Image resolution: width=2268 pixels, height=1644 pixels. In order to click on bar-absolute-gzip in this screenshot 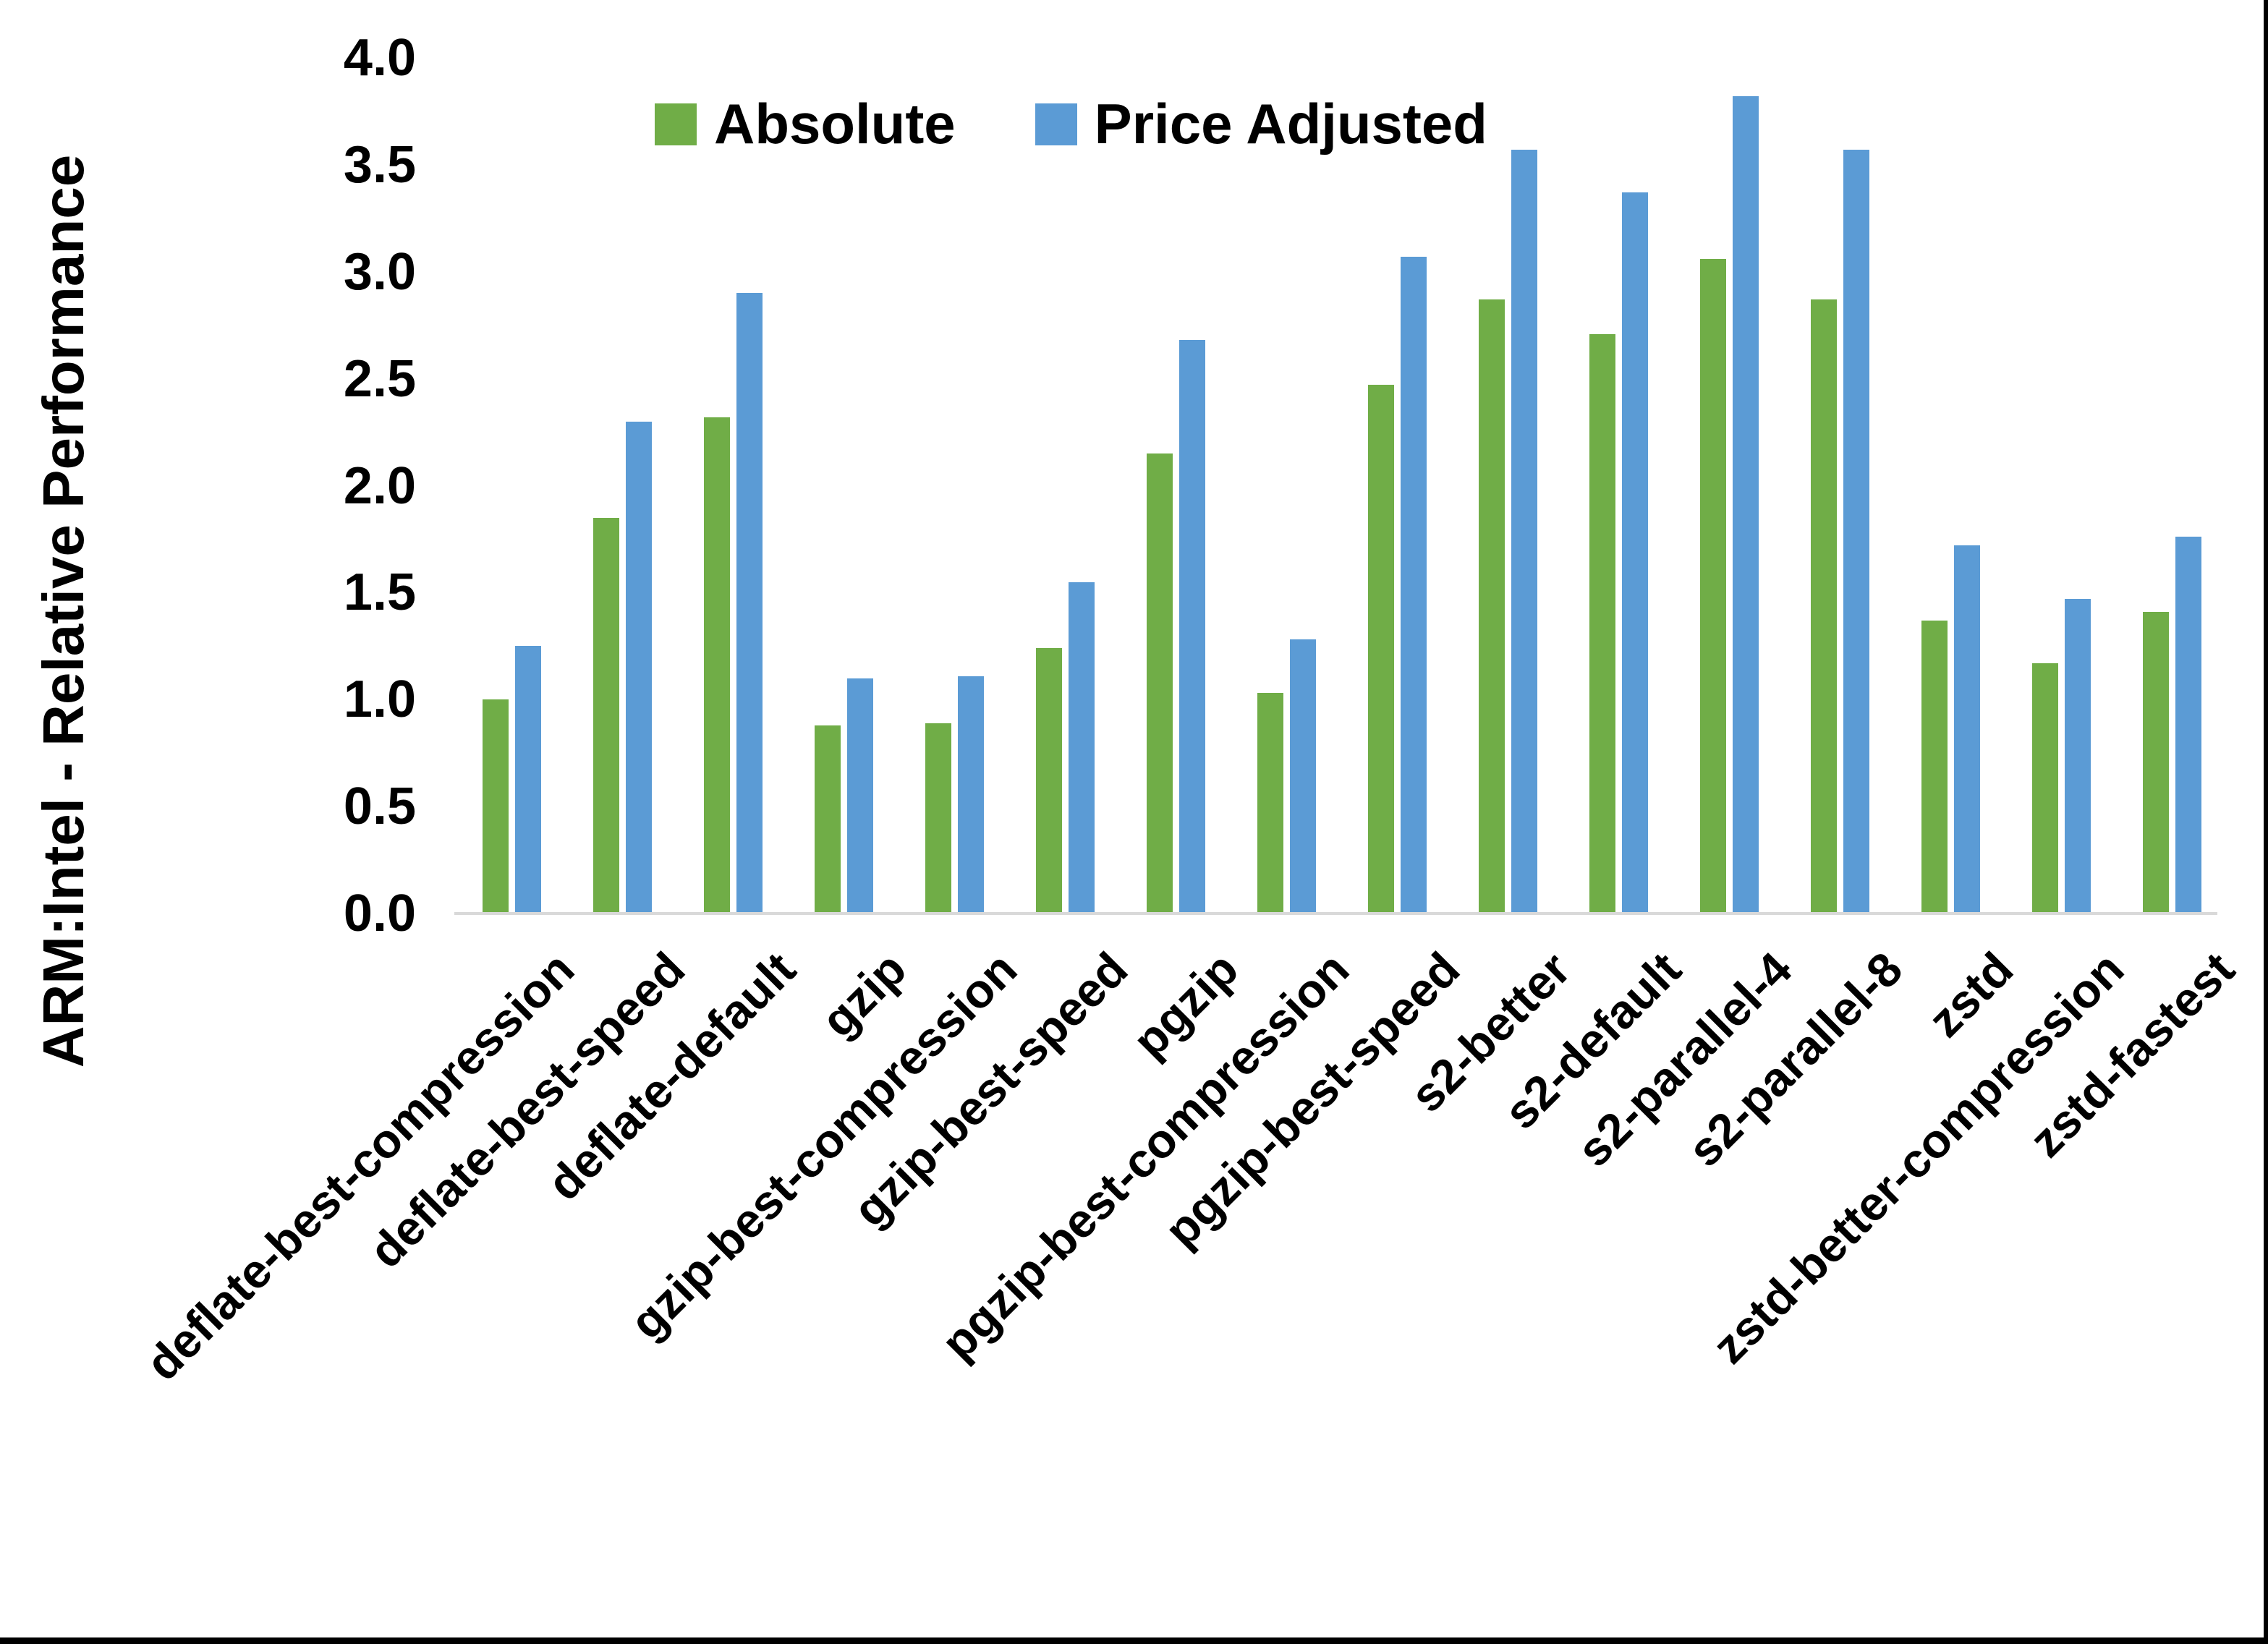, I will do `click(828, 819)`.